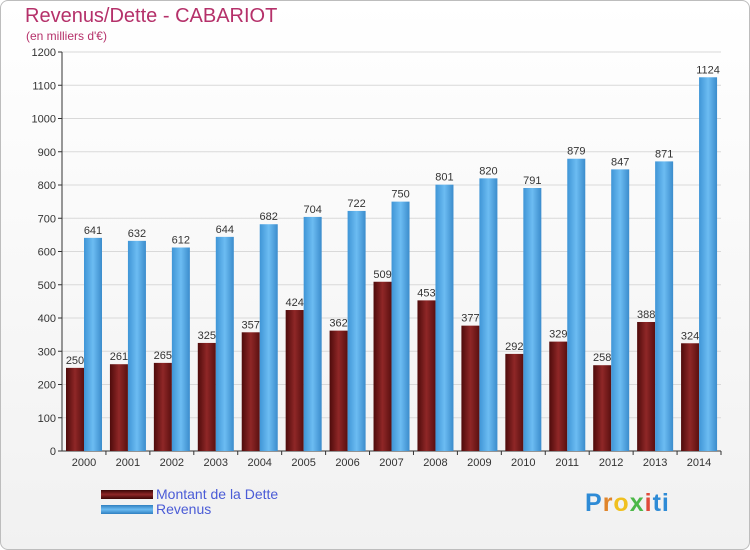 The width and height of the screenshot is (750, 550). What do you see at coordinates (44, 120) in the screenshot?
I see `y-tick-label: 1000` at bounding box center [44, 120].